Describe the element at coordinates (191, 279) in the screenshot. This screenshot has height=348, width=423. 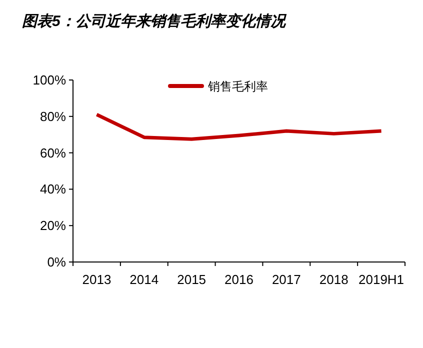
I see `x-tick-label: 2015` at that location.